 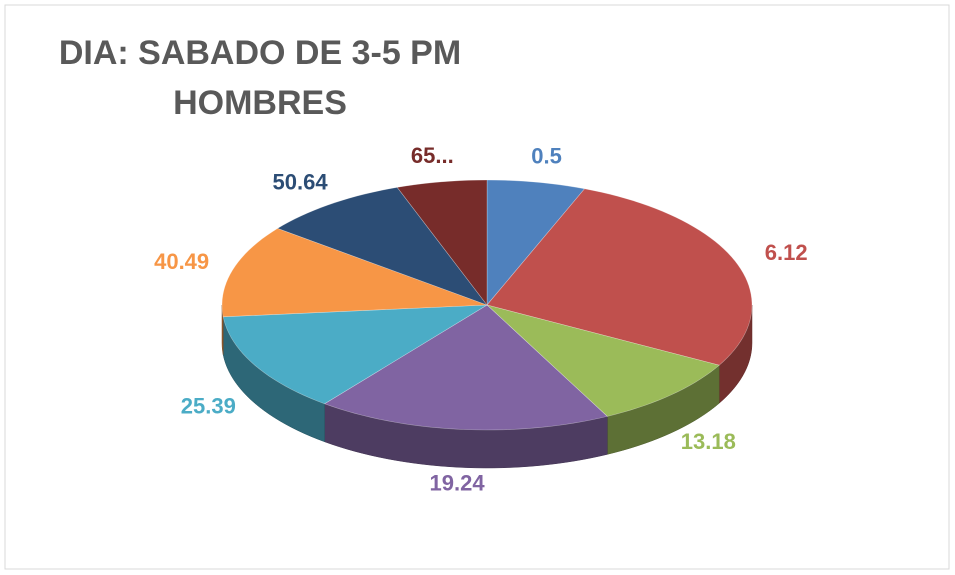 I want to click on data-label: 0.5, so click(x=546, y=155).